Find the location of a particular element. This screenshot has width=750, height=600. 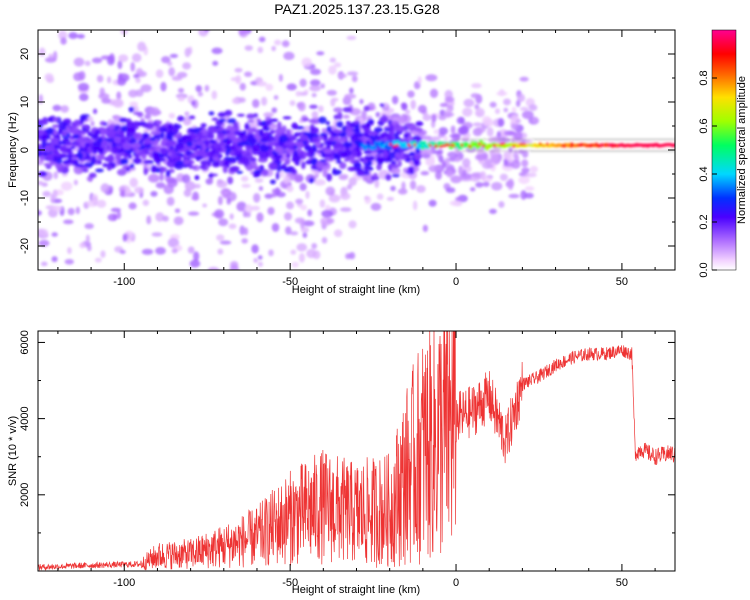

snr-ylabel: SNR (10 * v/v) is located at coordinates (13, 451).